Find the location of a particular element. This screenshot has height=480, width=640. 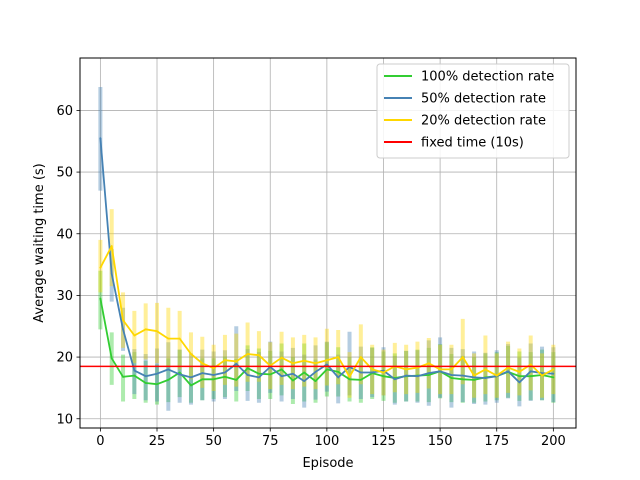

legend-label: 50% detection rate is located at coordinates (483, 99).